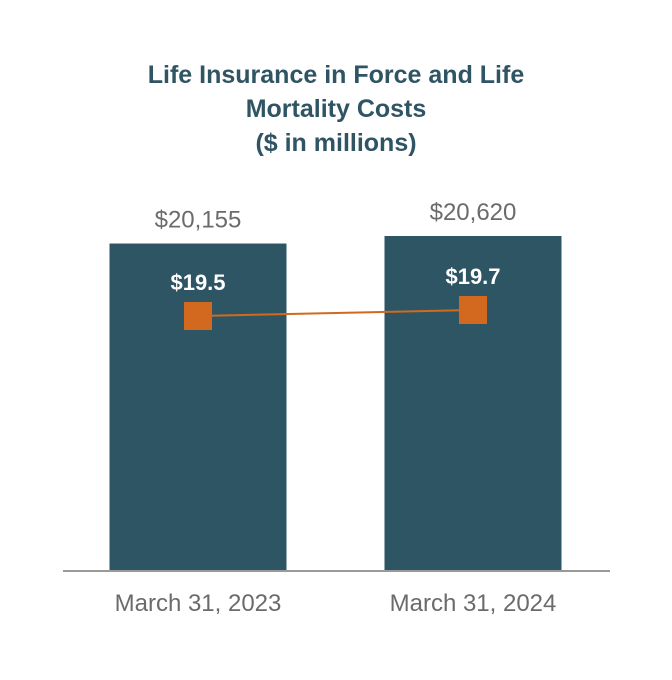 The width and height of the screenshot is (672, 680). What do you see at coordinates (473, 212) in the screenshot?
I see `bar-value-label-2: $20,620` at bounding box center [473, 212].